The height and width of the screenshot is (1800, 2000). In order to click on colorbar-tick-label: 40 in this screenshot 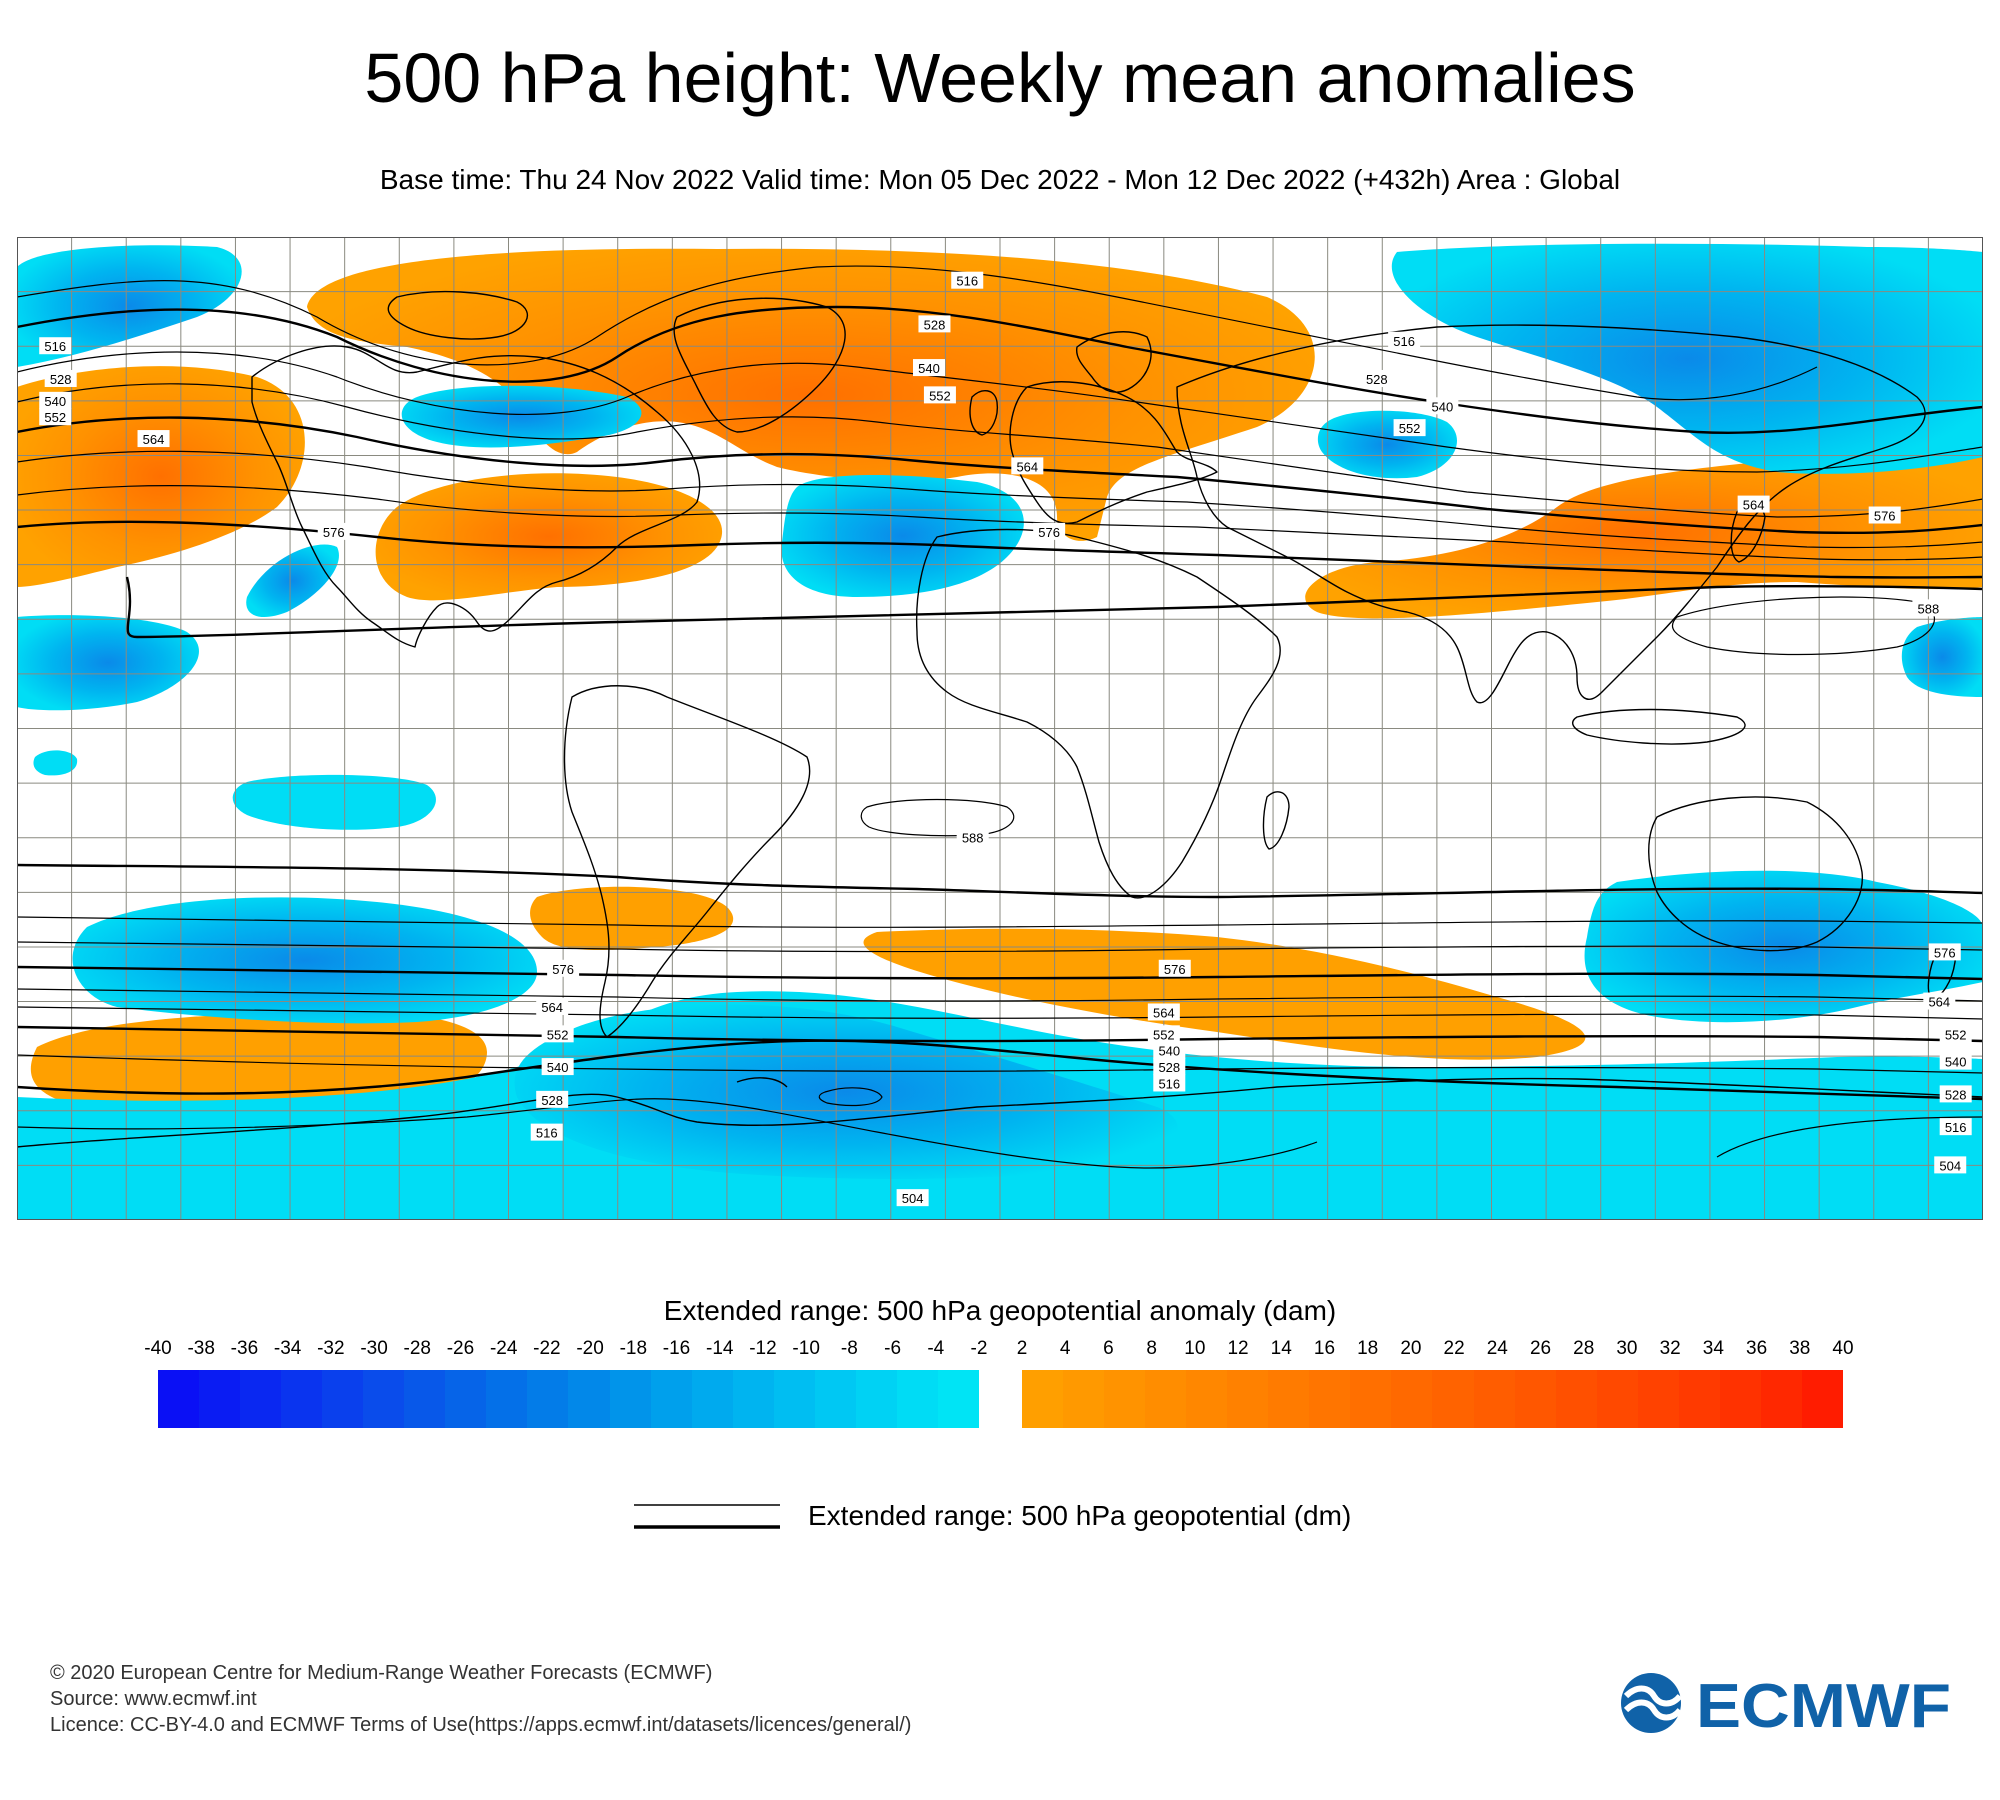, I will do `click(1843, 1348)`.